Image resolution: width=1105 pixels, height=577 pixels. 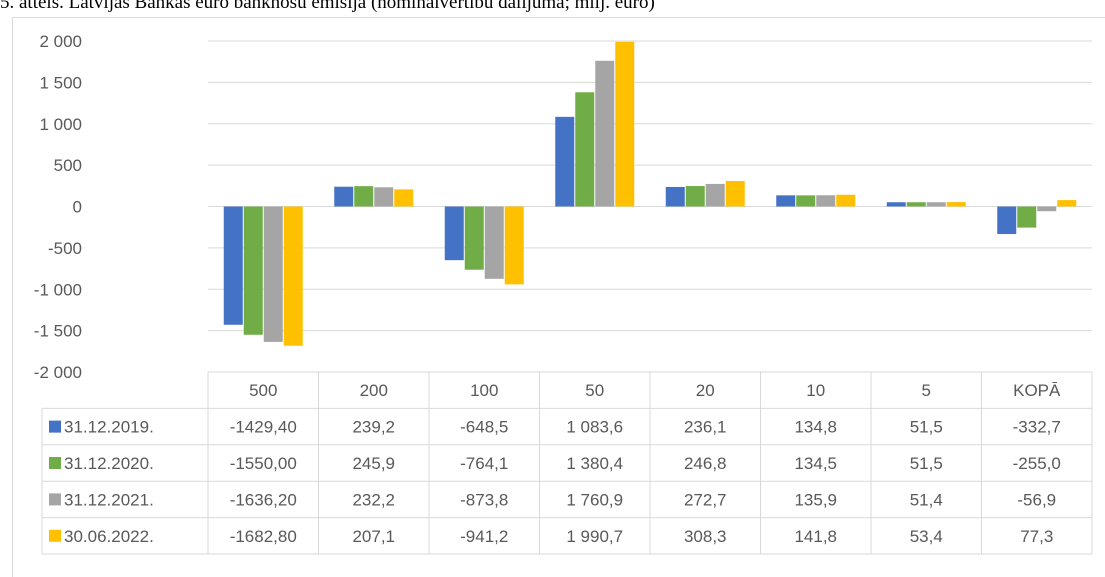 I want to click on data-label: 134,8, so click(x=815, y=427).